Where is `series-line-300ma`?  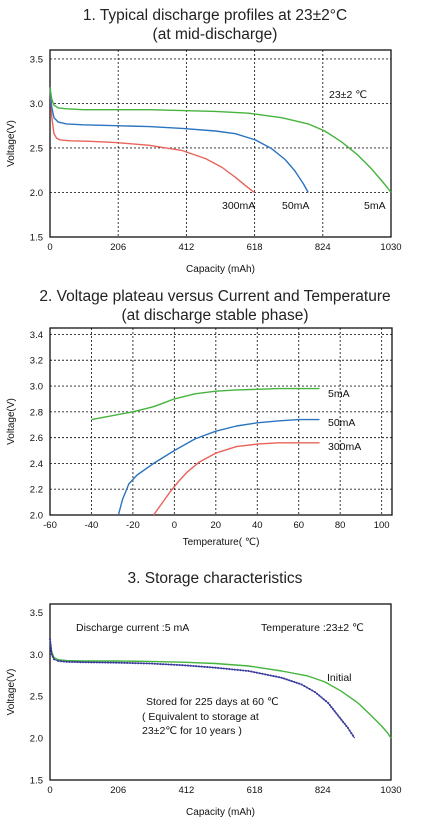
series-line-300ma is located at coordinates (152, 140).